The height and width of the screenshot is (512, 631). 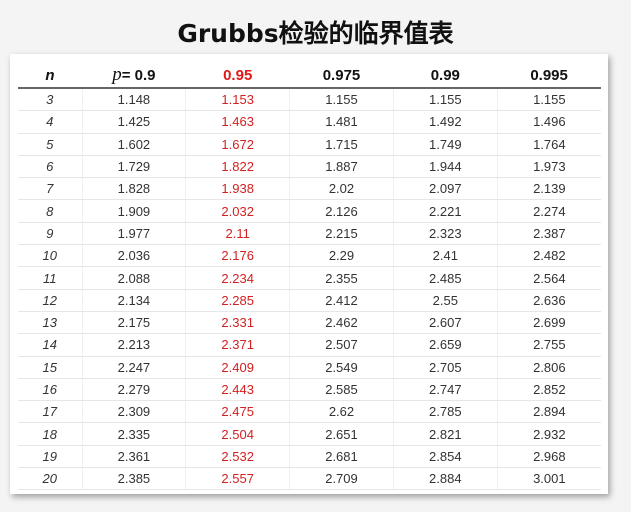 What do you see at coordinates (341, 300) in the screenshot?
I see `value-cell: 2.412` at bounding box center [341, 300].